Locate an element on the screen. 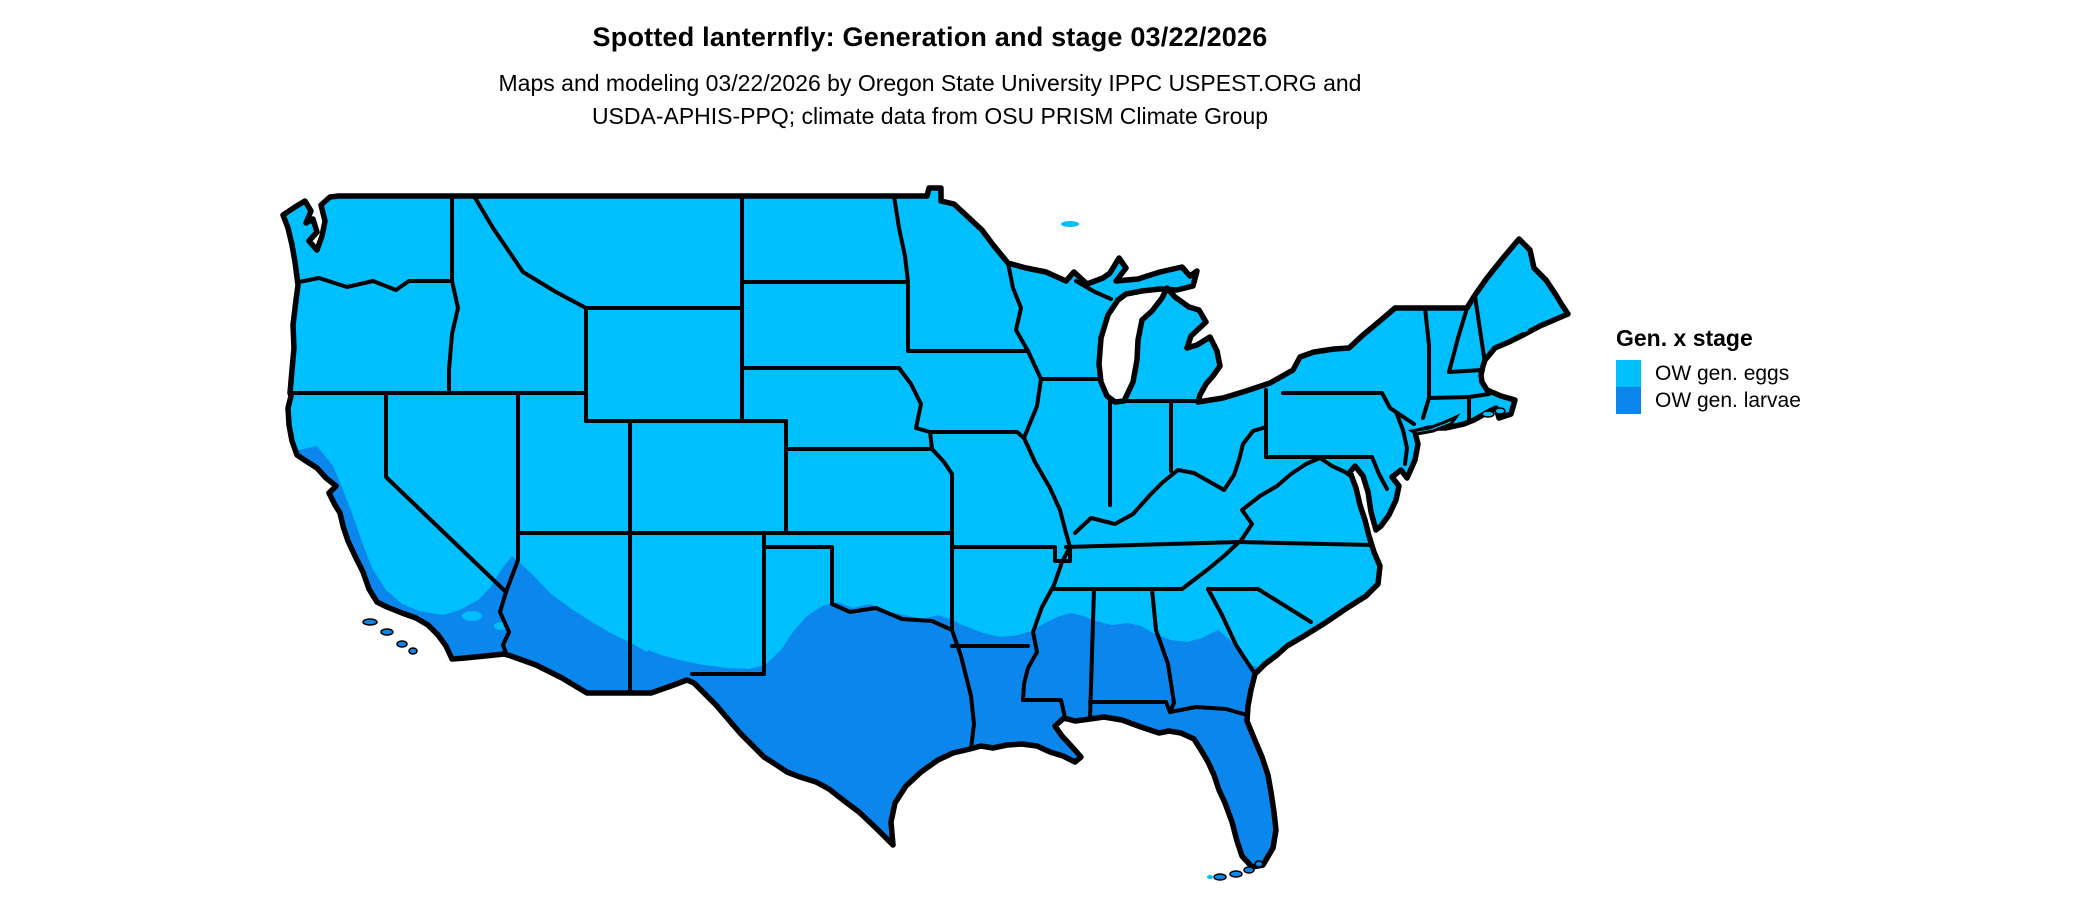 The width and height of the screenshot is (2100, 897). eggs-color-swatch is located at coordinates (1628, 373).